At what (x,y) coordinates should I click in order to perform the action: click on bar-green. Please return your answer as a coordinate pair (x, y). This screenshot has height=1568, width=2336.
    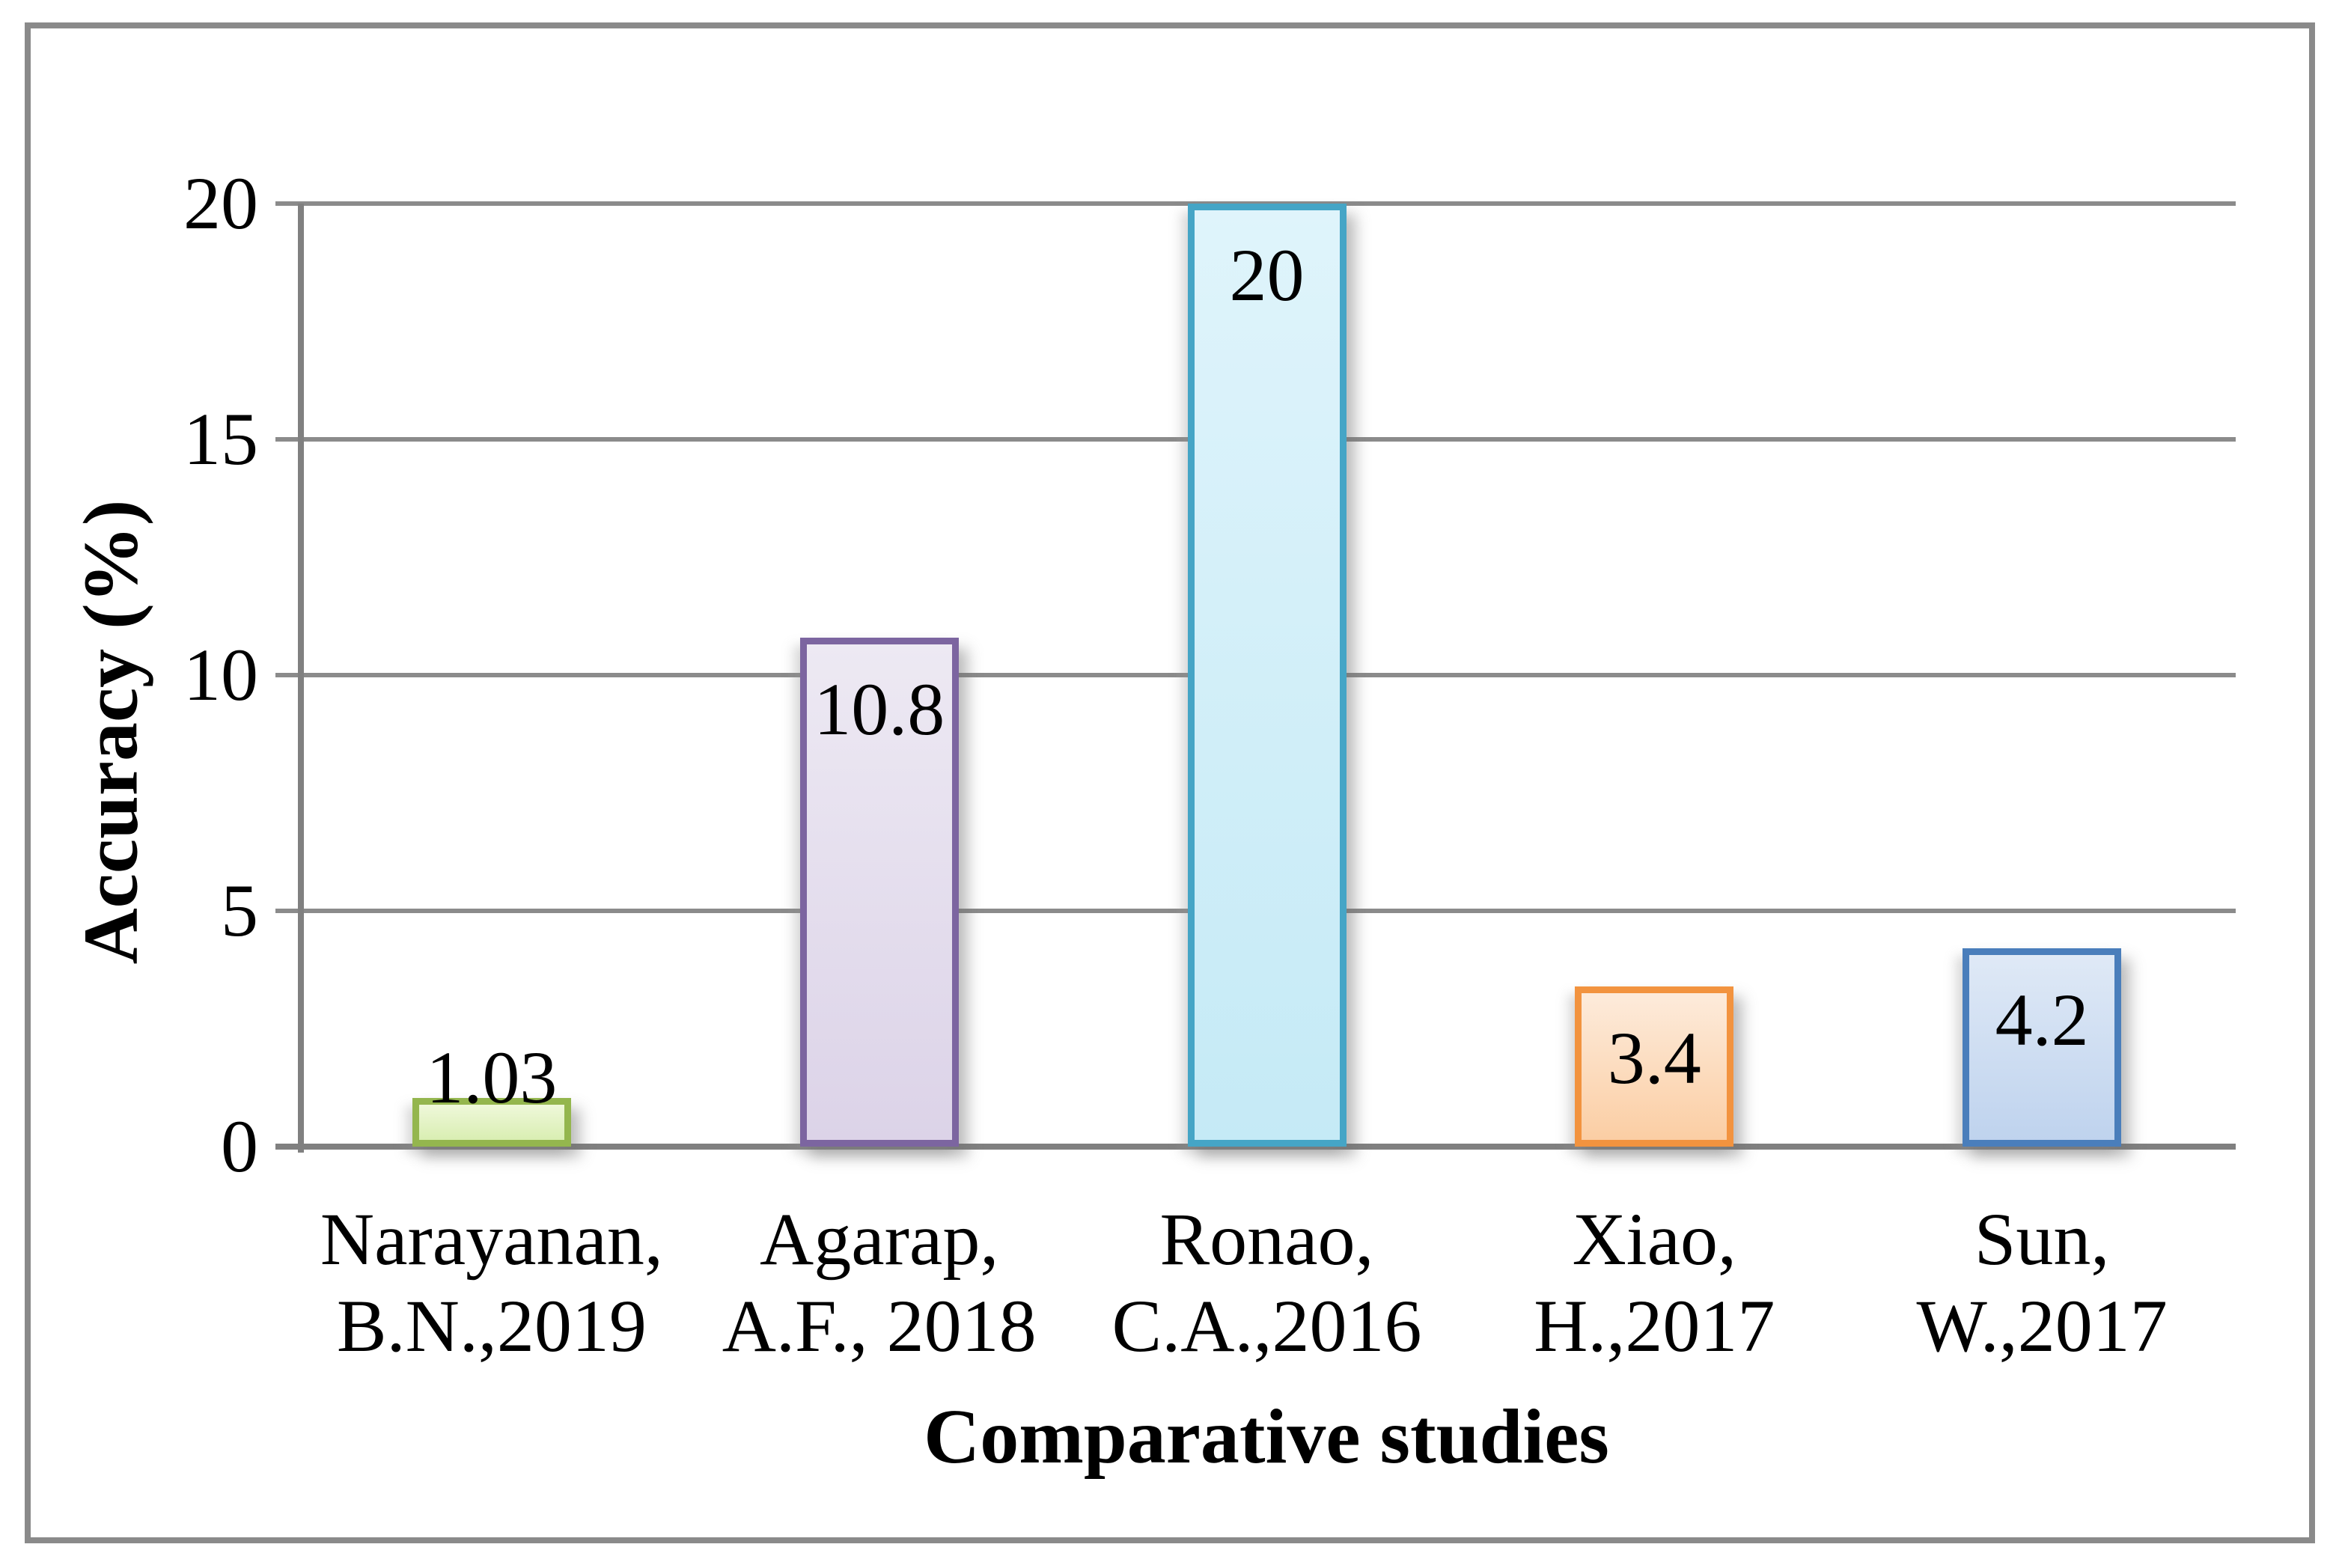
    Looking at the image, I should click on (491, 1122).